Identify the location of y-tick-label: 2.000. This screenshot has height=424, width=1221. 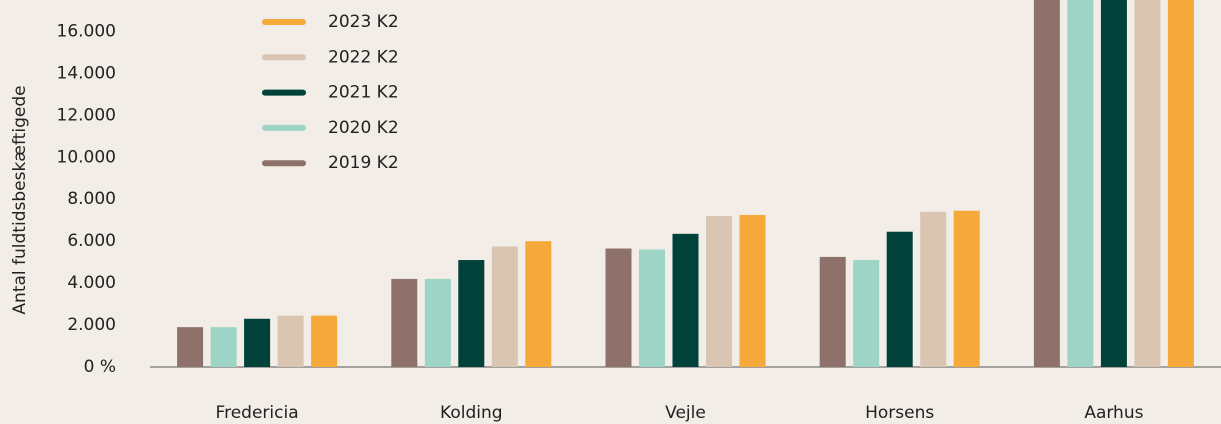
(91, 325).